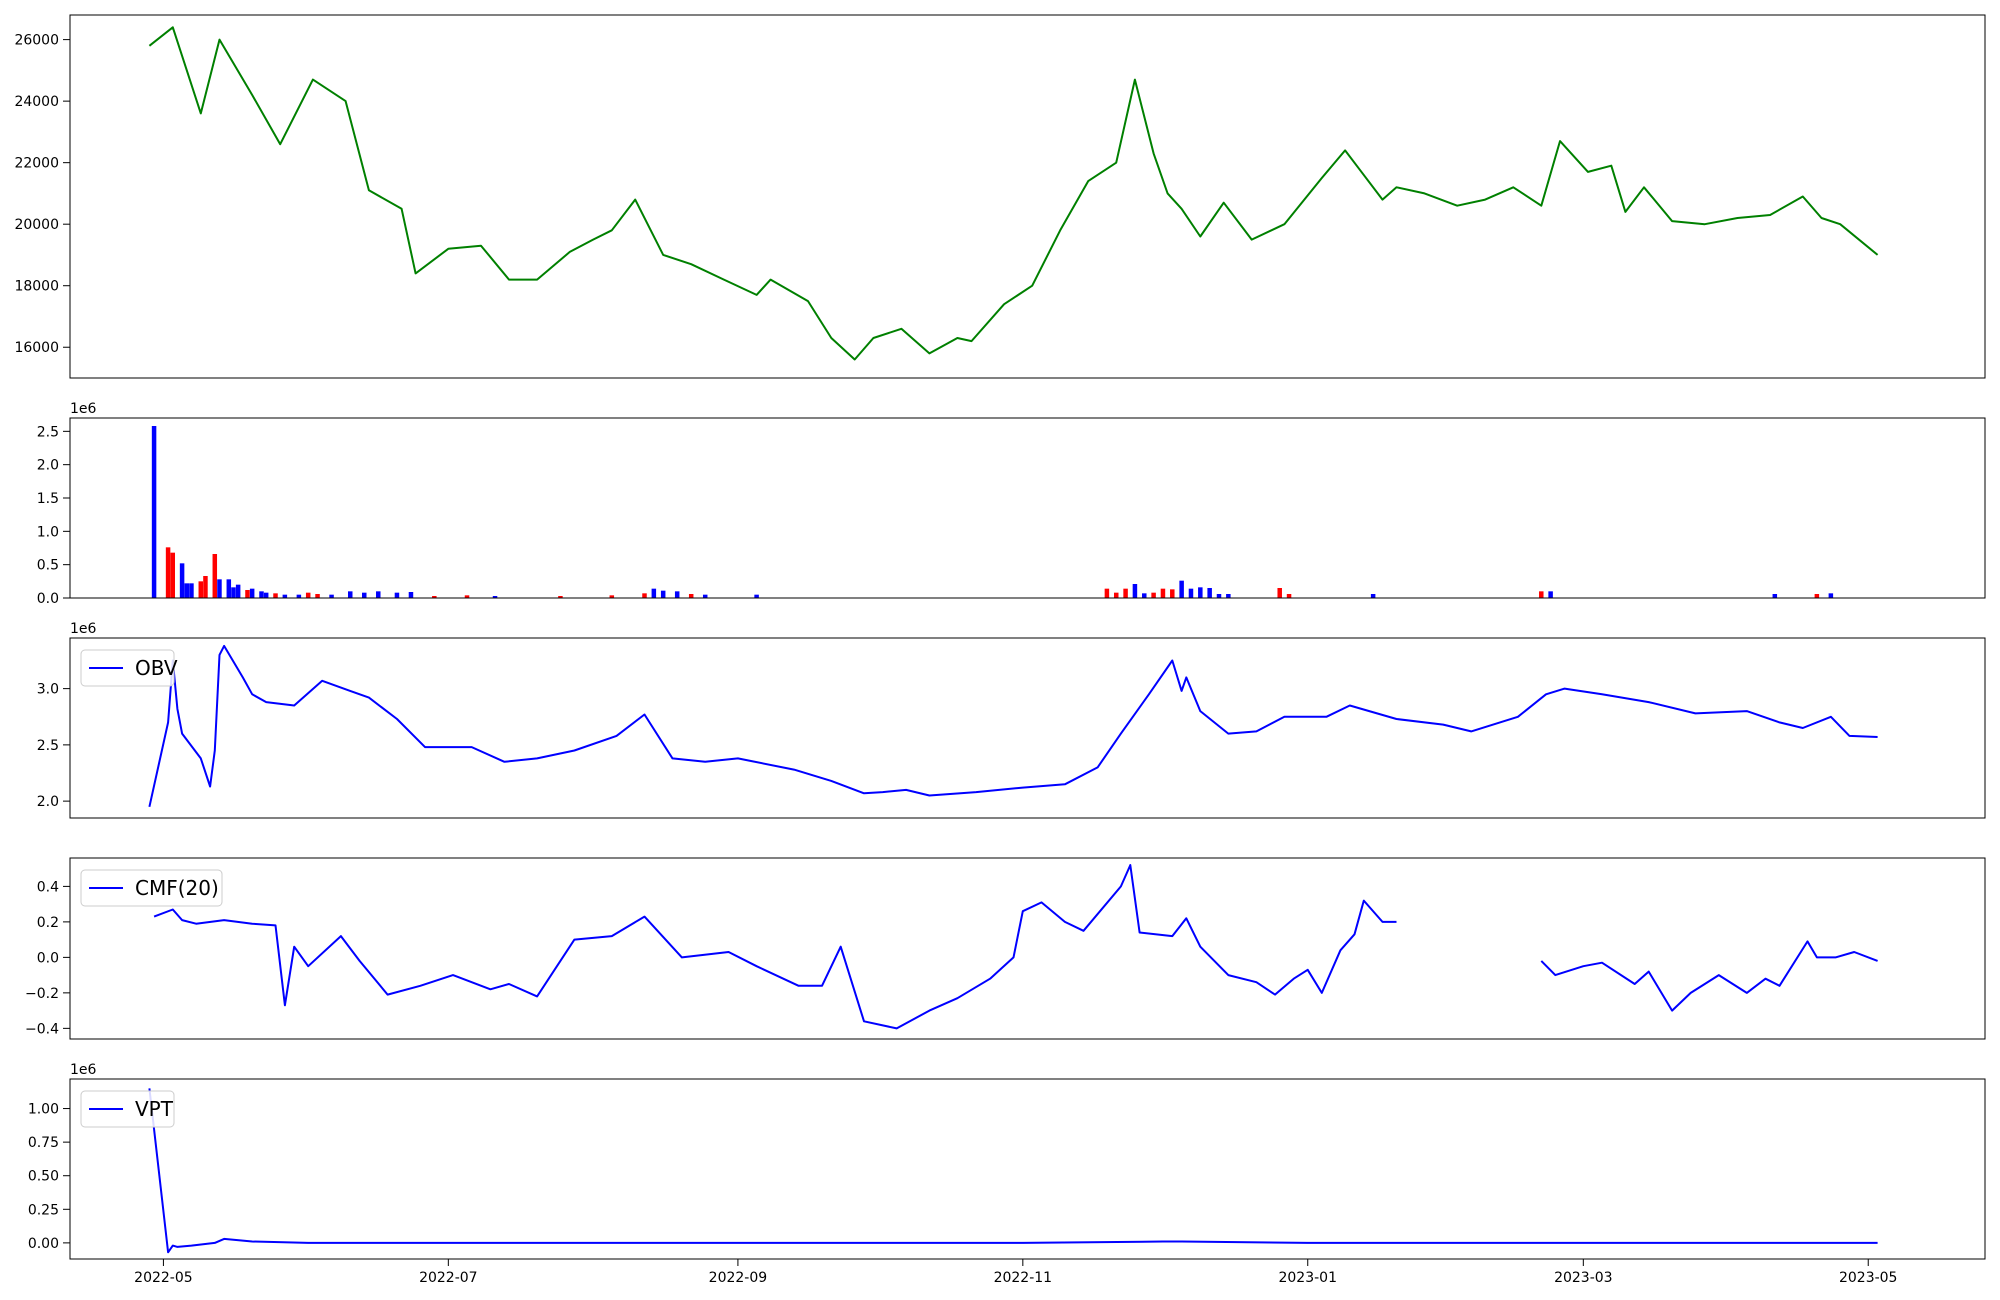 This screenshot has height=1300, width=2000. Describe the element at coordinates (127, 1109) in the screenshot. I see `vpt-legend: VPT` at that location.